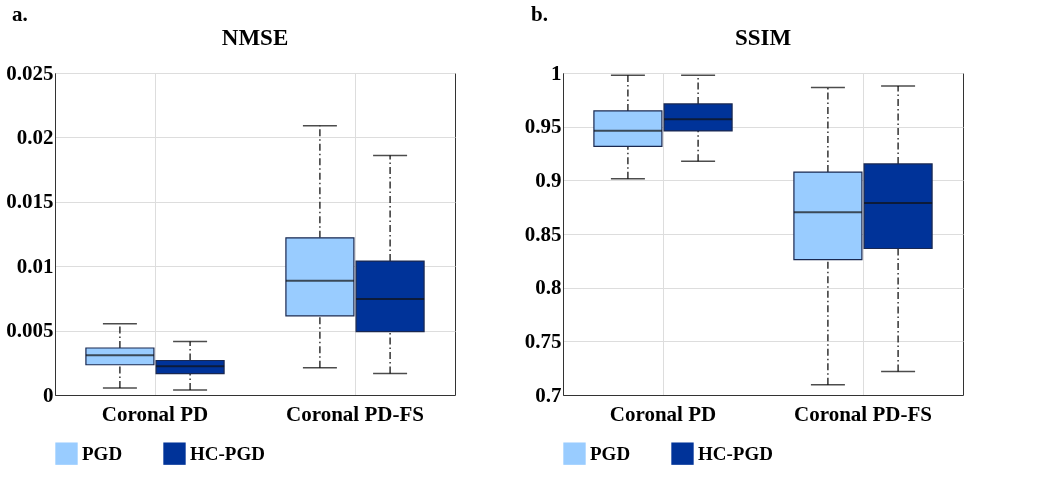 The width and height of the screenshot is (1039, 497). Describe the element at coordinates (548, 394) in the screenshot. I see `y-tick-label: 0.7` at that location.